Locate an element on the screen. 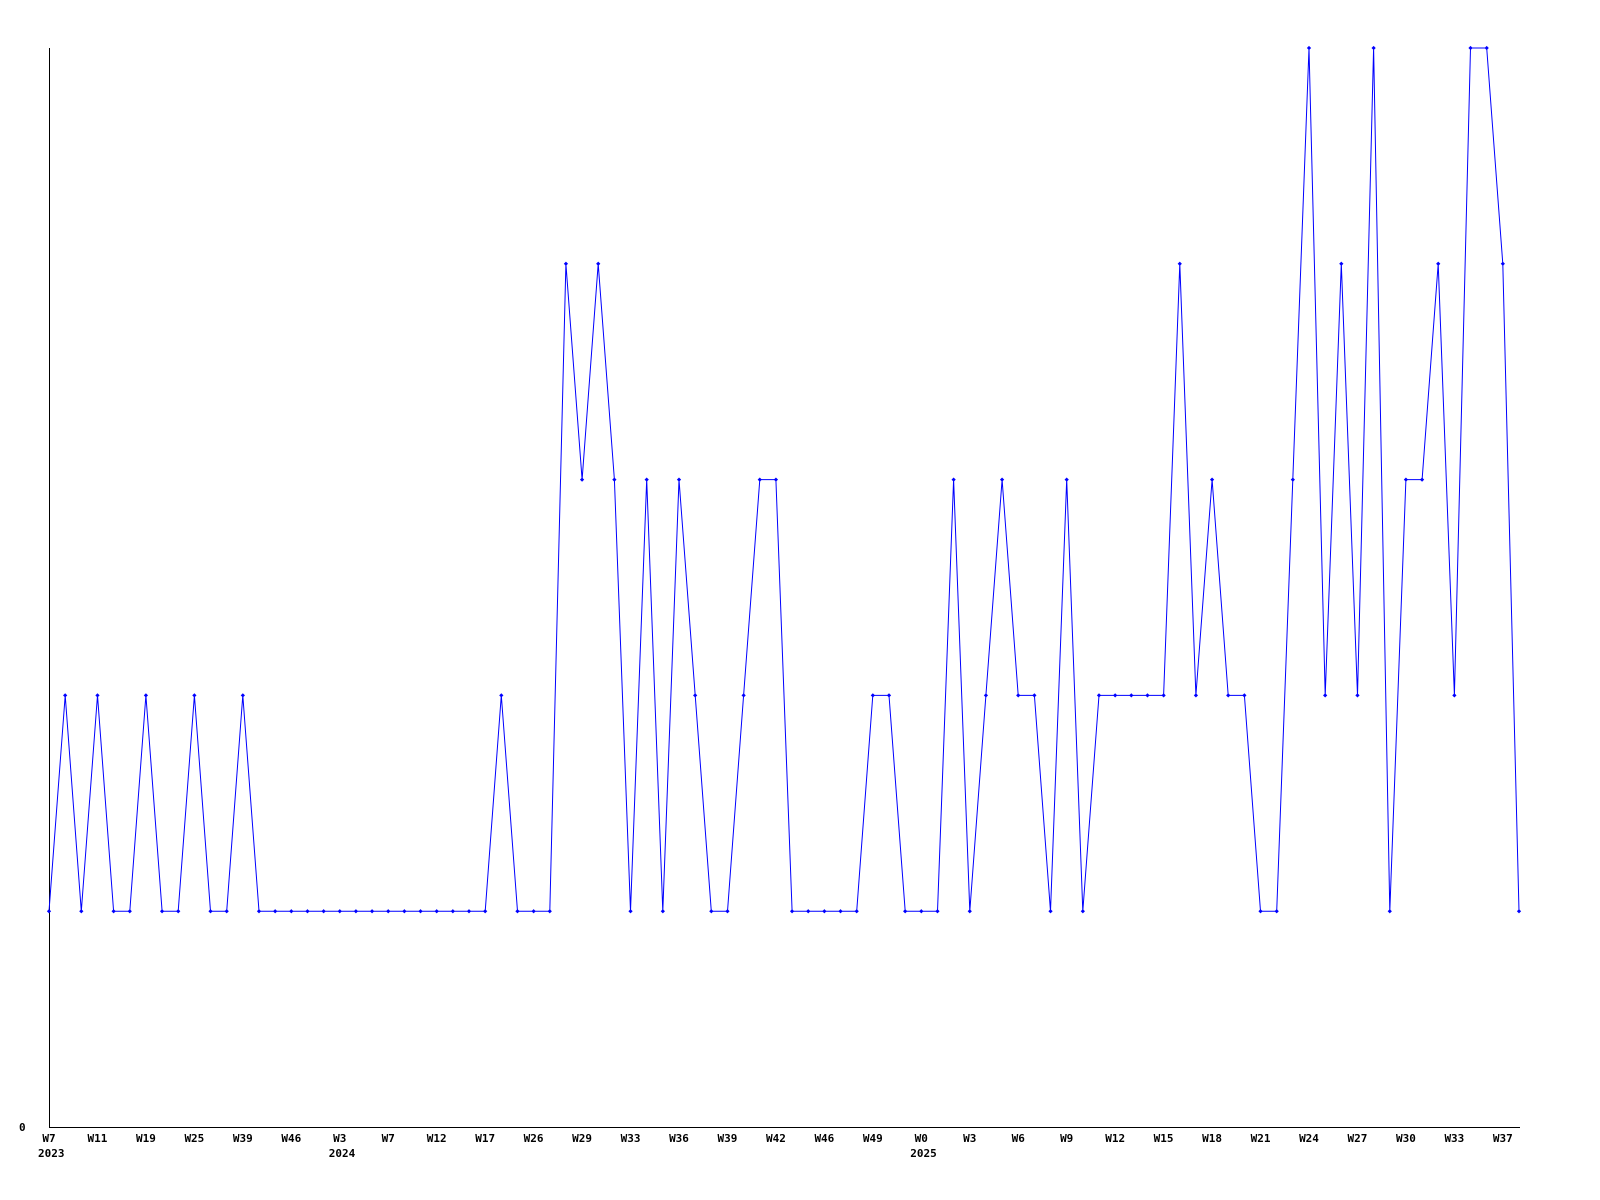 The height and width of the screenshot is (1200, 1600). x-tick-label: W27 is located at coordinates (1358, 1138).